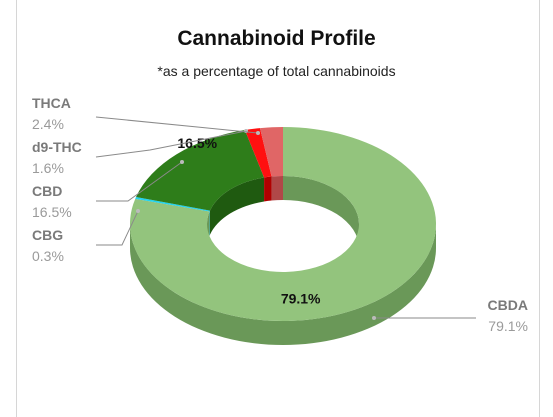  What do you see at coordinates (258, 153) in the screenshot?
I see `slice-d9-thc` at bounding box center [258, 153].